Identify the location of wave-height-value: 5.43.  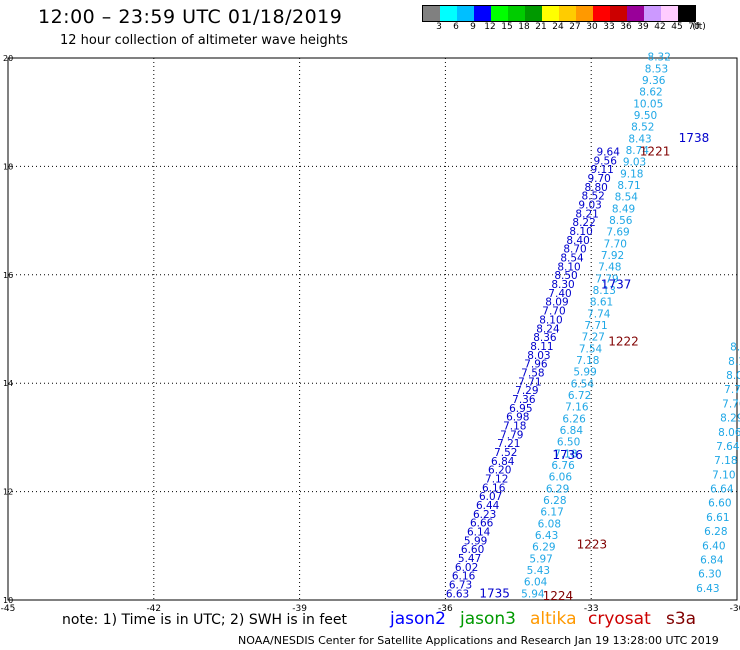
(538, 571).